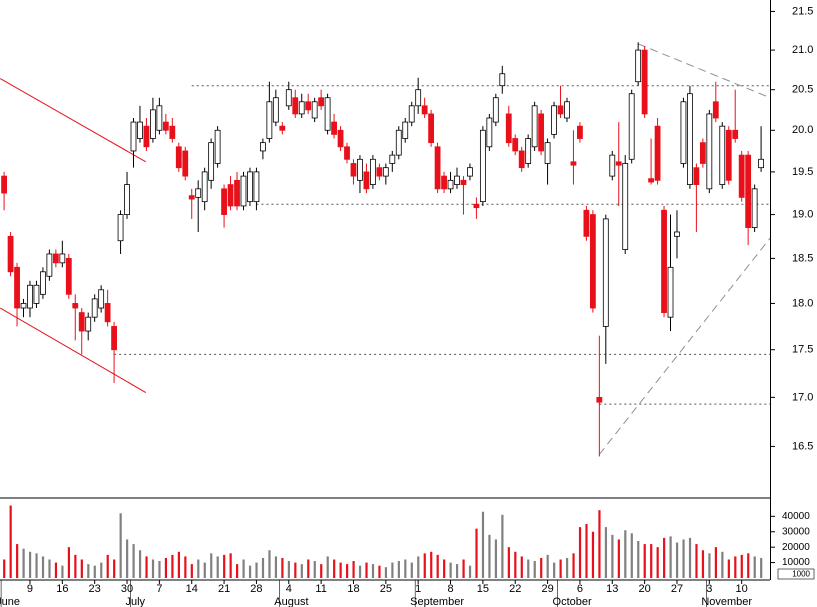  What do you see at coordinates (224, 589) in the screenshot?
I see `x-tick-label: 21` at bounding box center [224, 589].